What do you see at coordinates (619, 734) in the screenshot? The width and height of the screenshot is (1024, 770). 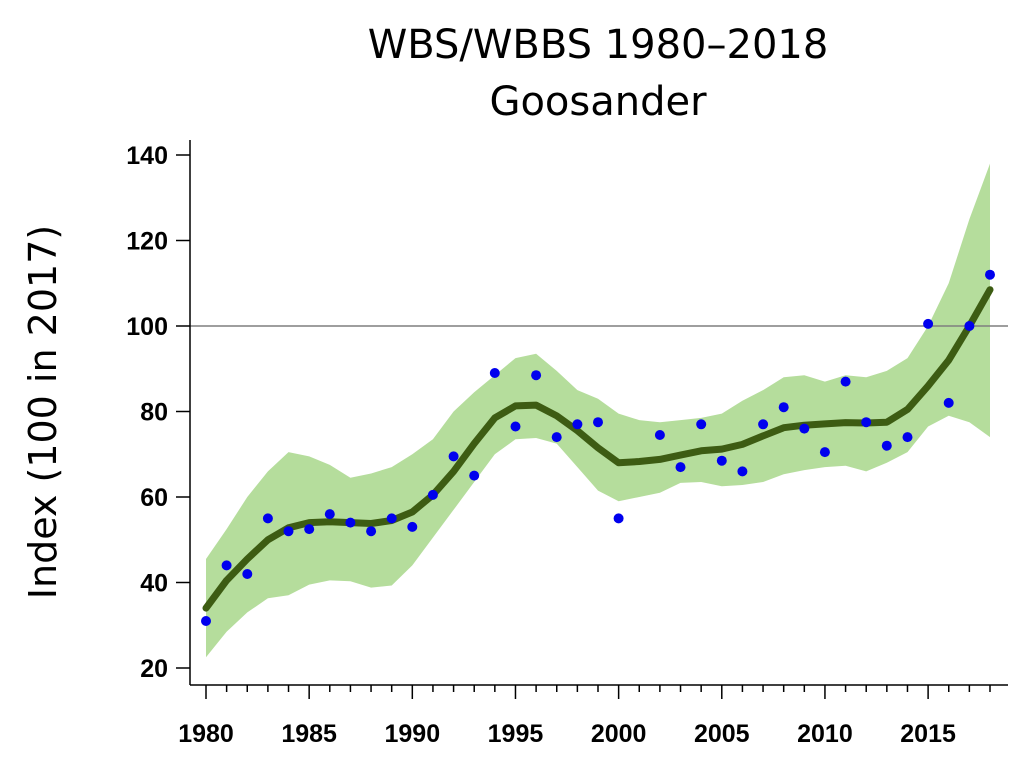 I see `x-tick-label: 2000` at bounding box center [619, 734].